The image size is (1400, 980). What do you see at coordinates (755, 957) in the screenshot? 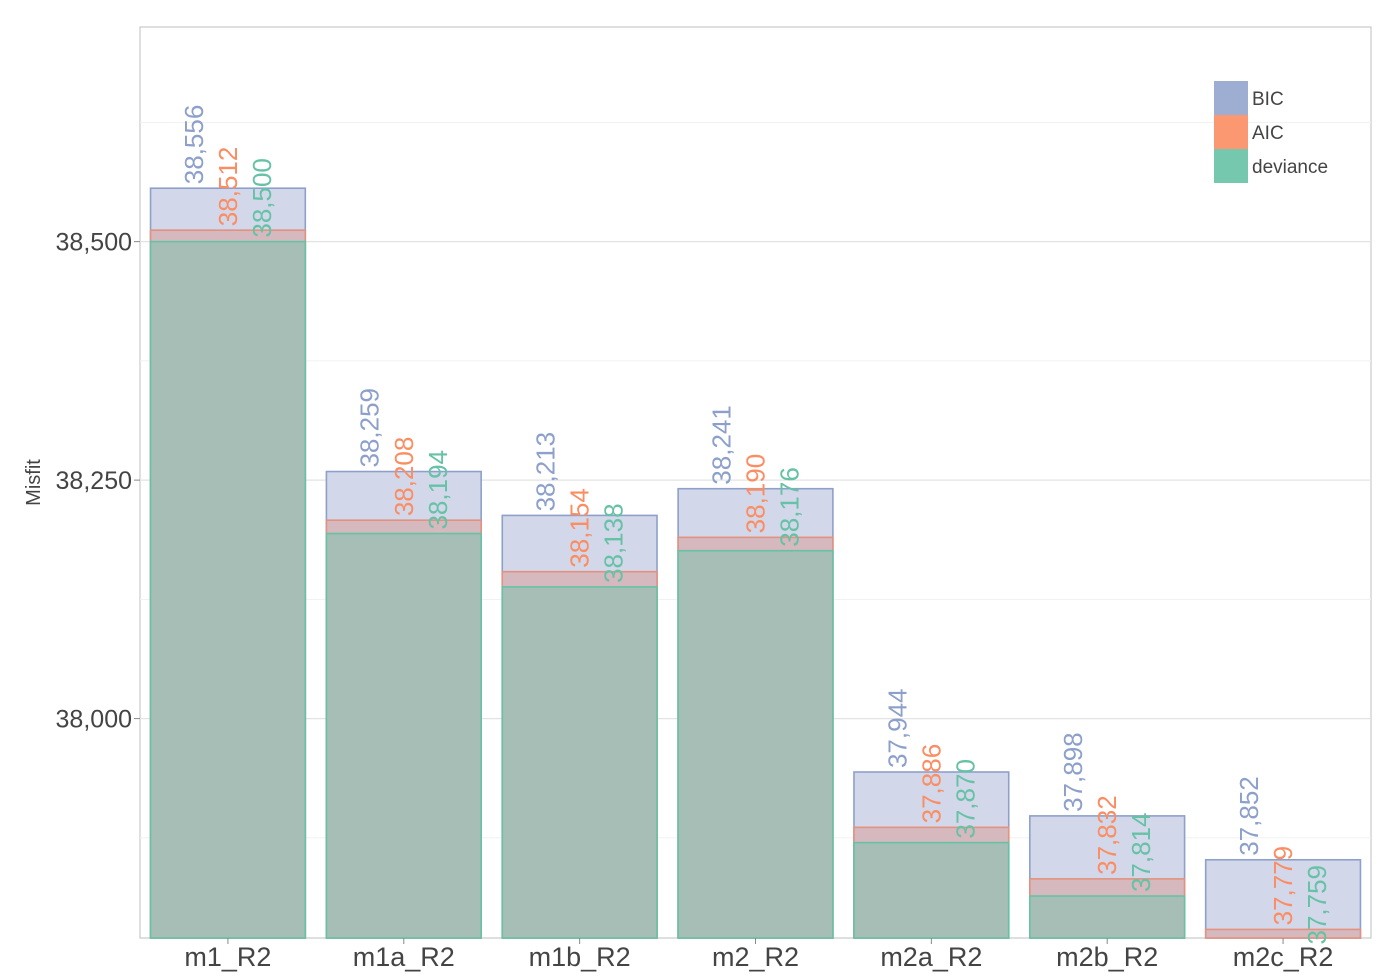
I see `x-tick-label-m2-r2: m2_R2` at bounding box center [755, 957].